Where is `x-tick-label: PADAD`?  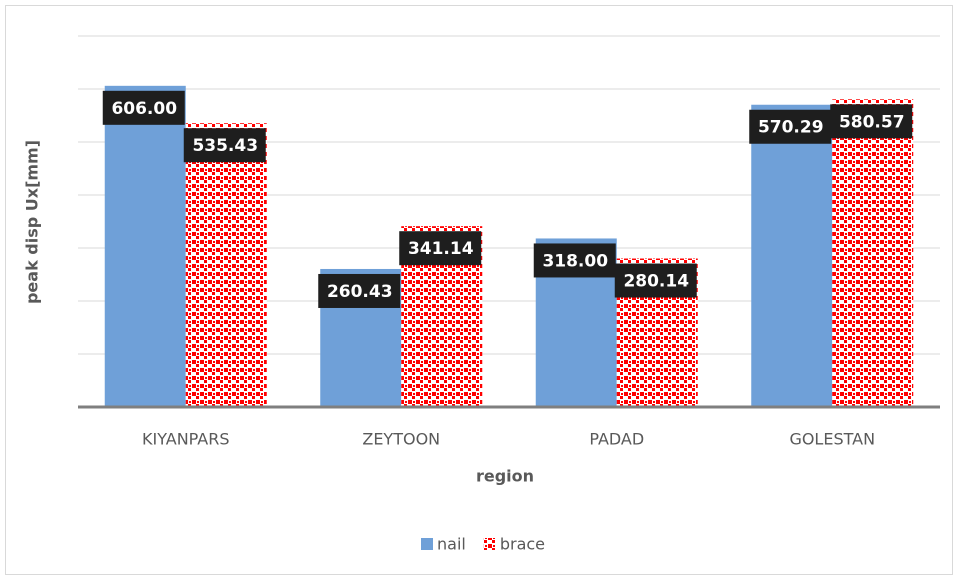 x-tick-label: PADAD is located at coordinates (616, 439).